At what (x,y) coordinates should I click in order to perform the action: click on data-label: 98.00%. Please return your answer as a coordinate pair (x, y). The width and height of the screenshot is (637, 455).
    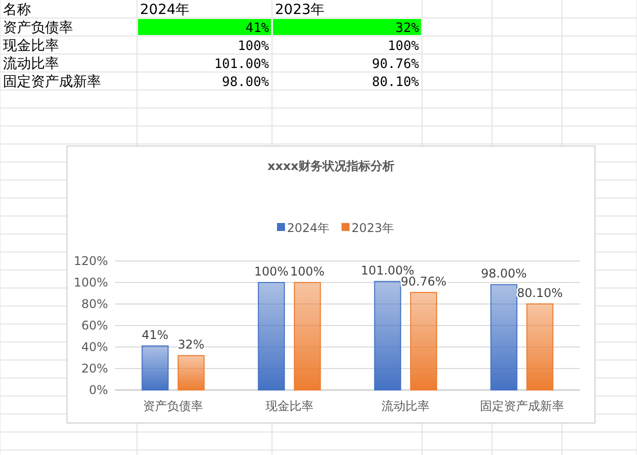
    Looking at the image, I should click on (503, 273).